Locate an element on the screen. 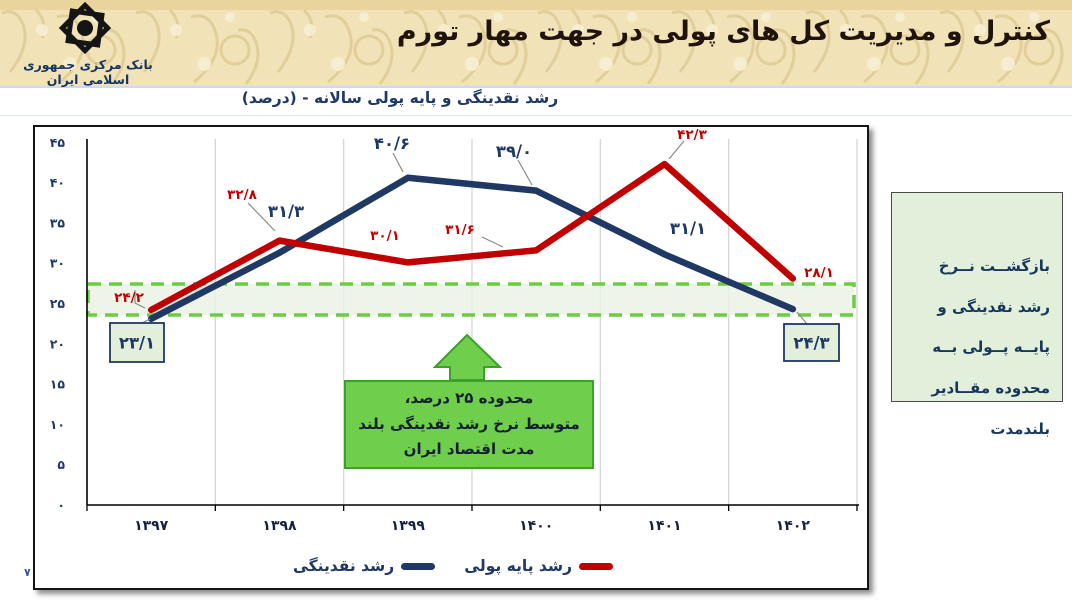 The image size is (1072, 606). svg-text: ۲۳/۱ is located at coordinates (137, 343).